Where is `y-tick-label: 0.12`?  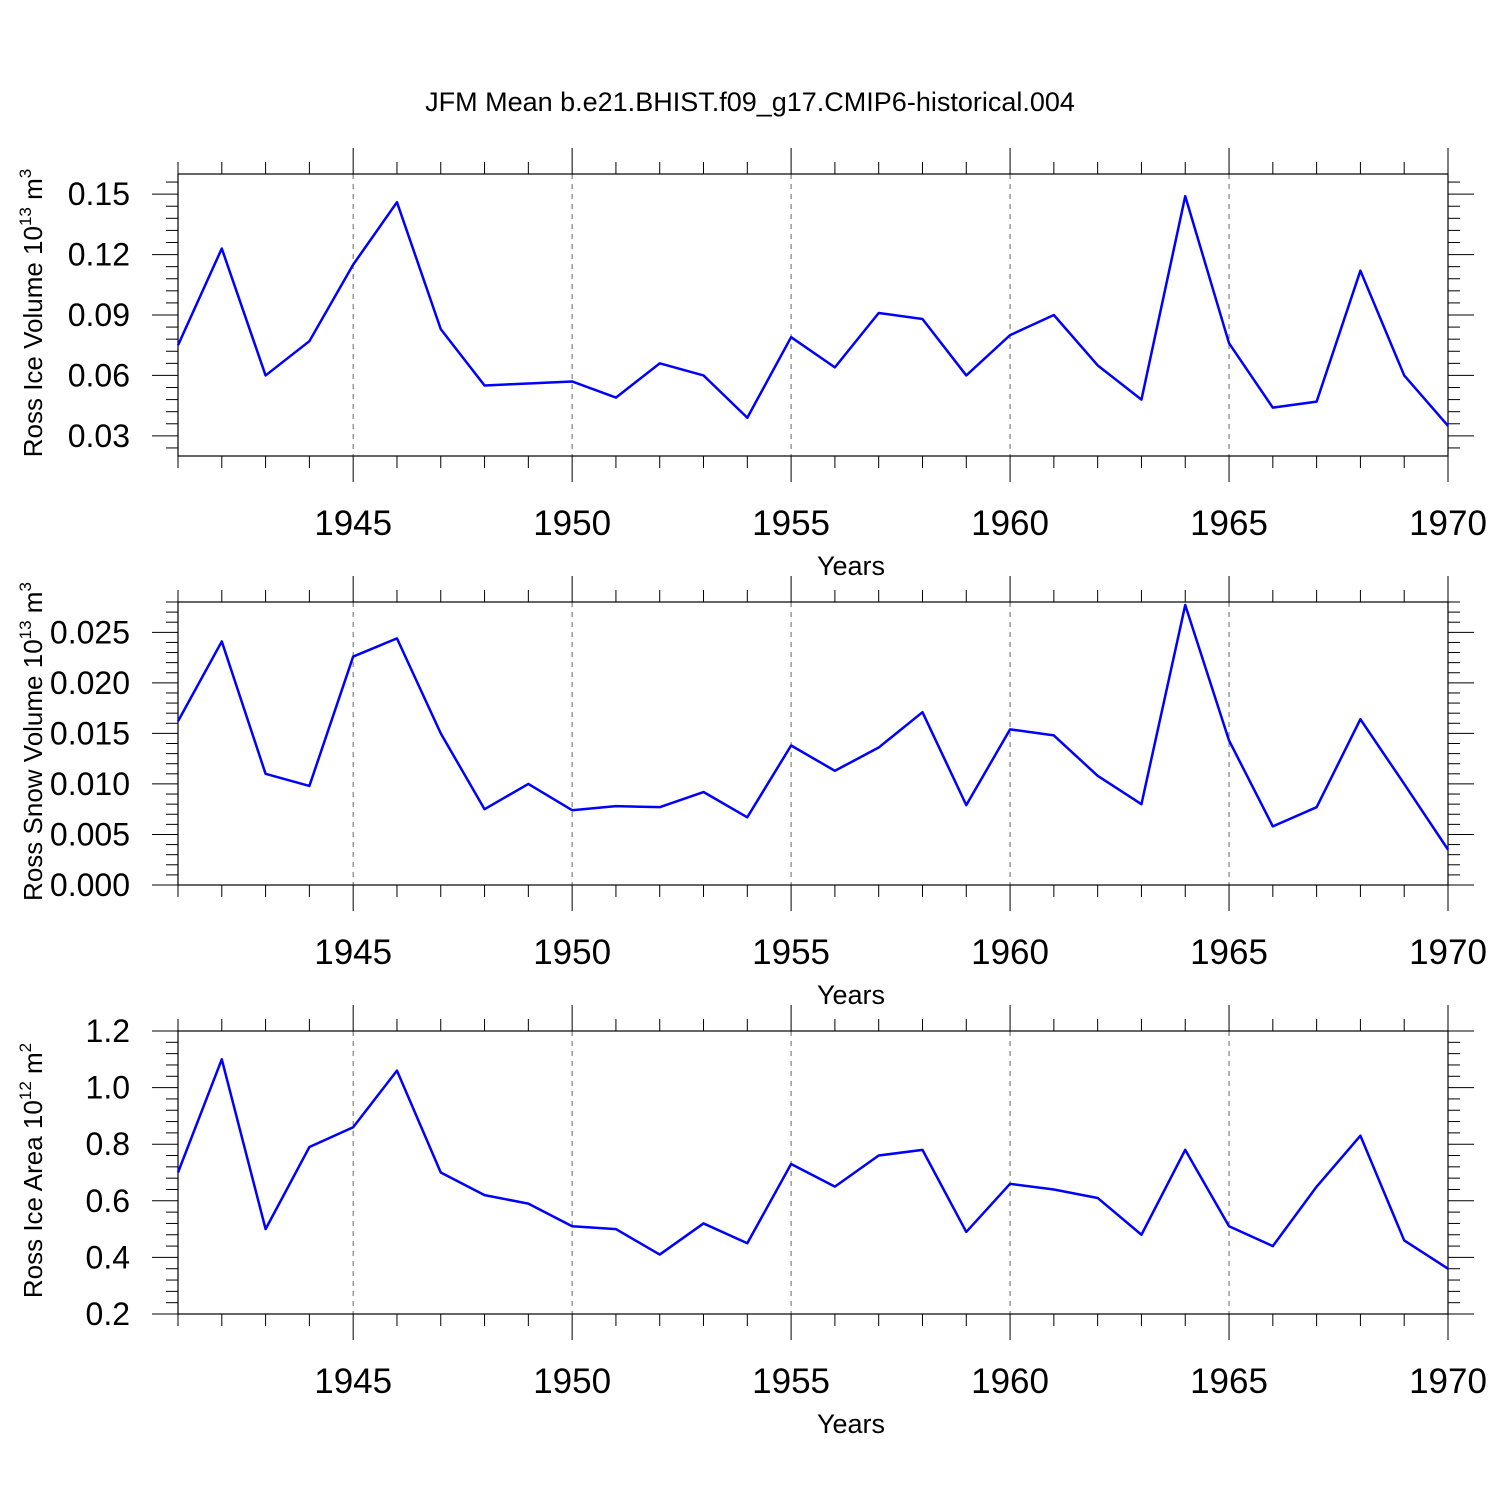
y-tick-label: 0.12 is located at coordinates (99, 255).